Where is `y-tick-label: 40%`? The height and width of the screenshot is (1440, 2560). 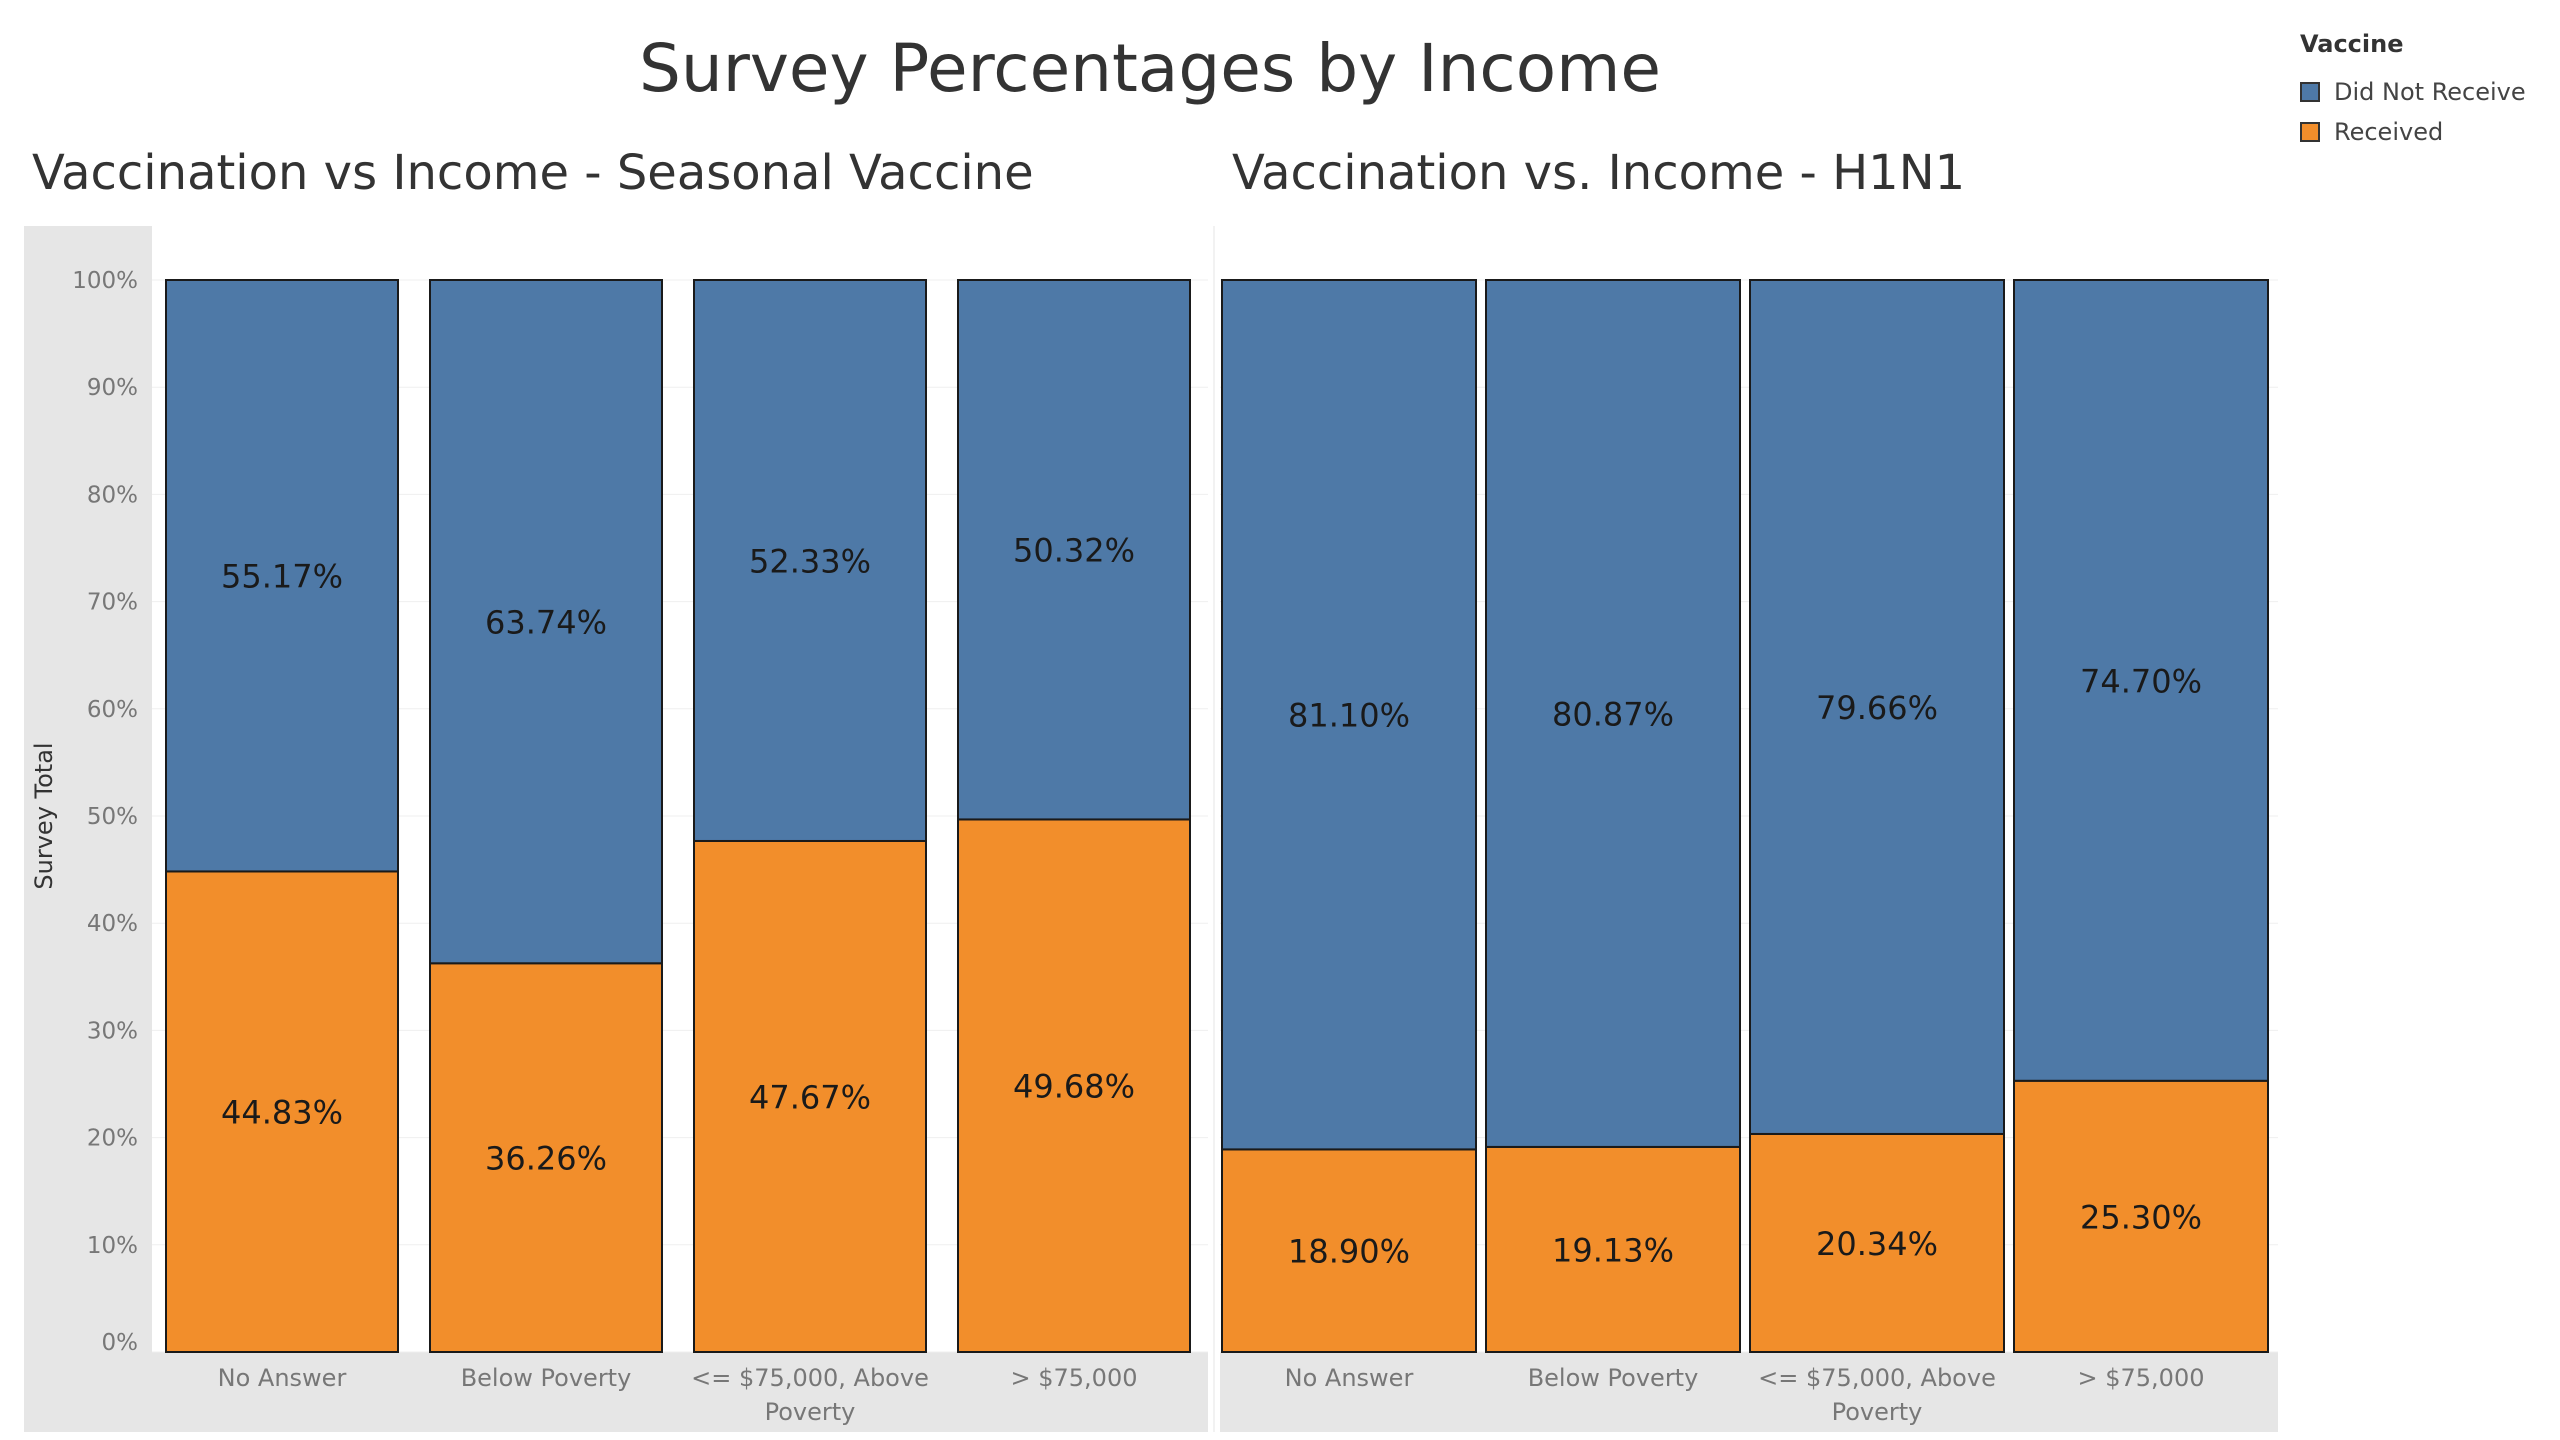 y-tick-label: 40% is located at coordinates (112, 924).